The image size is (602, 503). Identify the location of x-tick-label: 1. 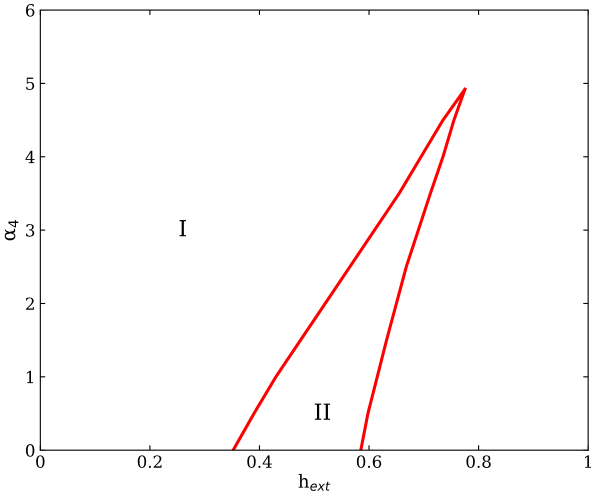
(588, 461).